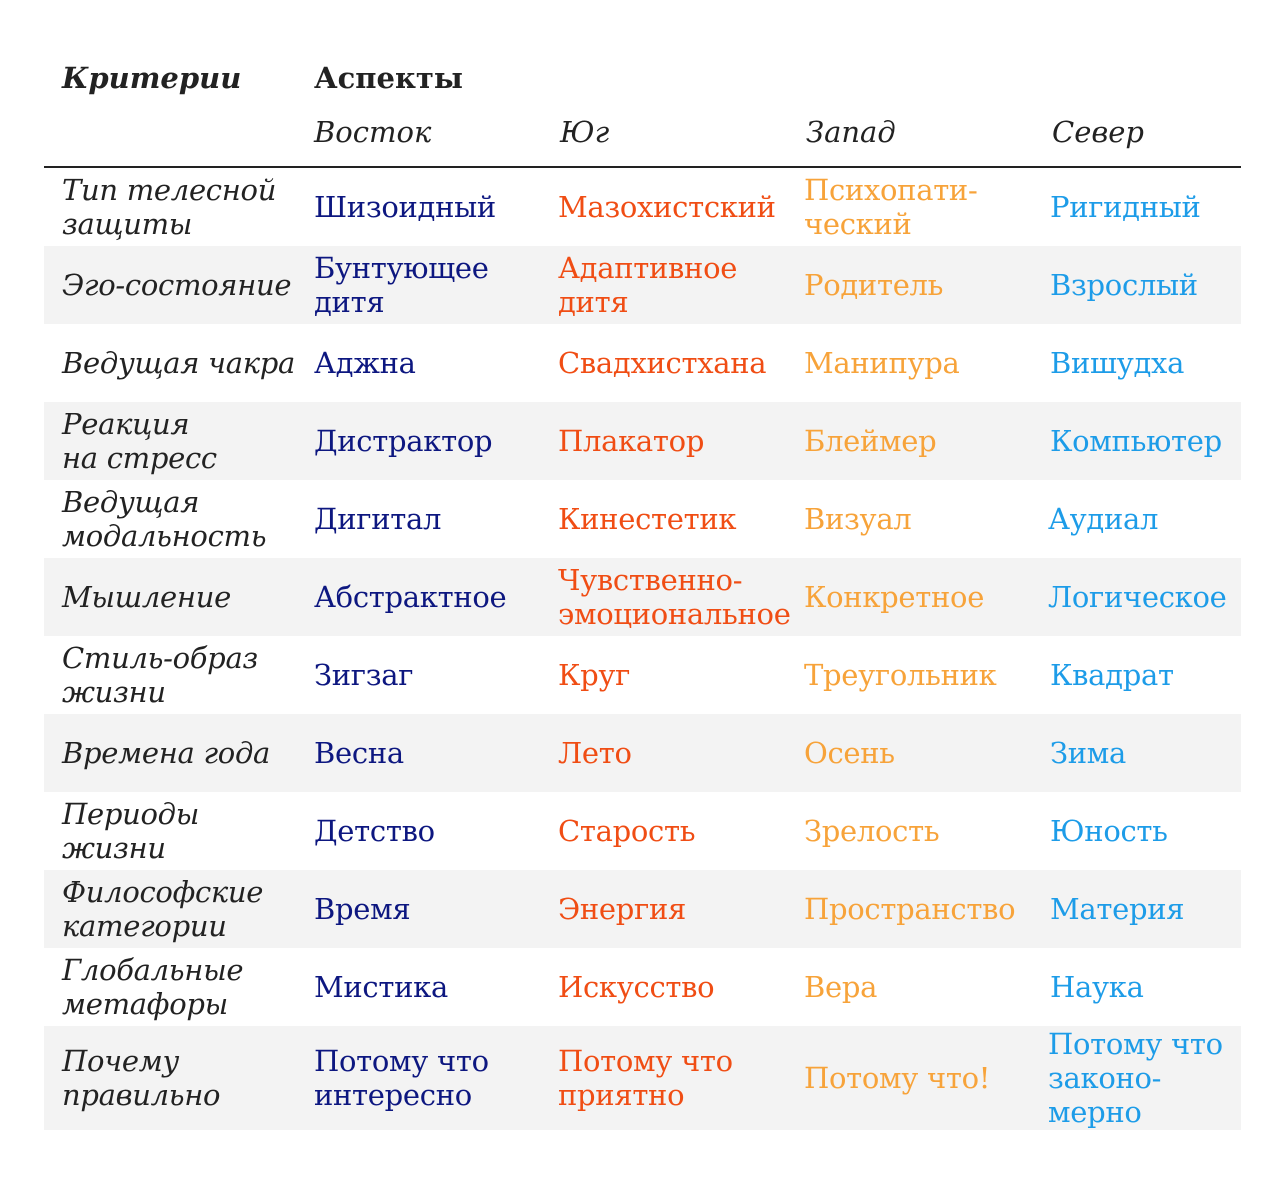  What do you see at coordinates (419, 675) in the screenshot?
I see `cell-east: Зигзаг` at bounding box center [419, 675].